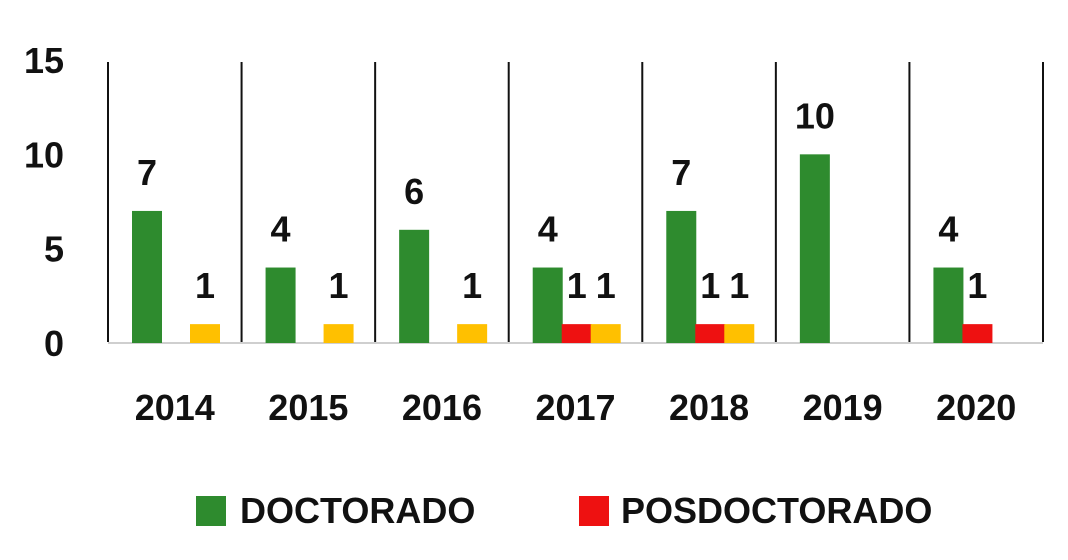 Image resolution: width=1068 pixels, height=560 pixels. Describe the element at coordinates (414, 191) in the screenshot. I see `data-label: 6` at that location.